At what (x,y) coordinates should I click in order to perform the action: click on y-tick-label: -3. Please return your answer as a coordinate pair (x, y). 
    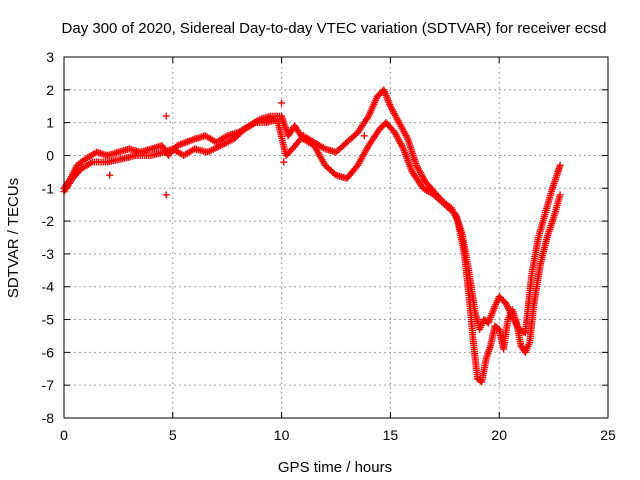
    Looking at the image, I should click on (48, 254).